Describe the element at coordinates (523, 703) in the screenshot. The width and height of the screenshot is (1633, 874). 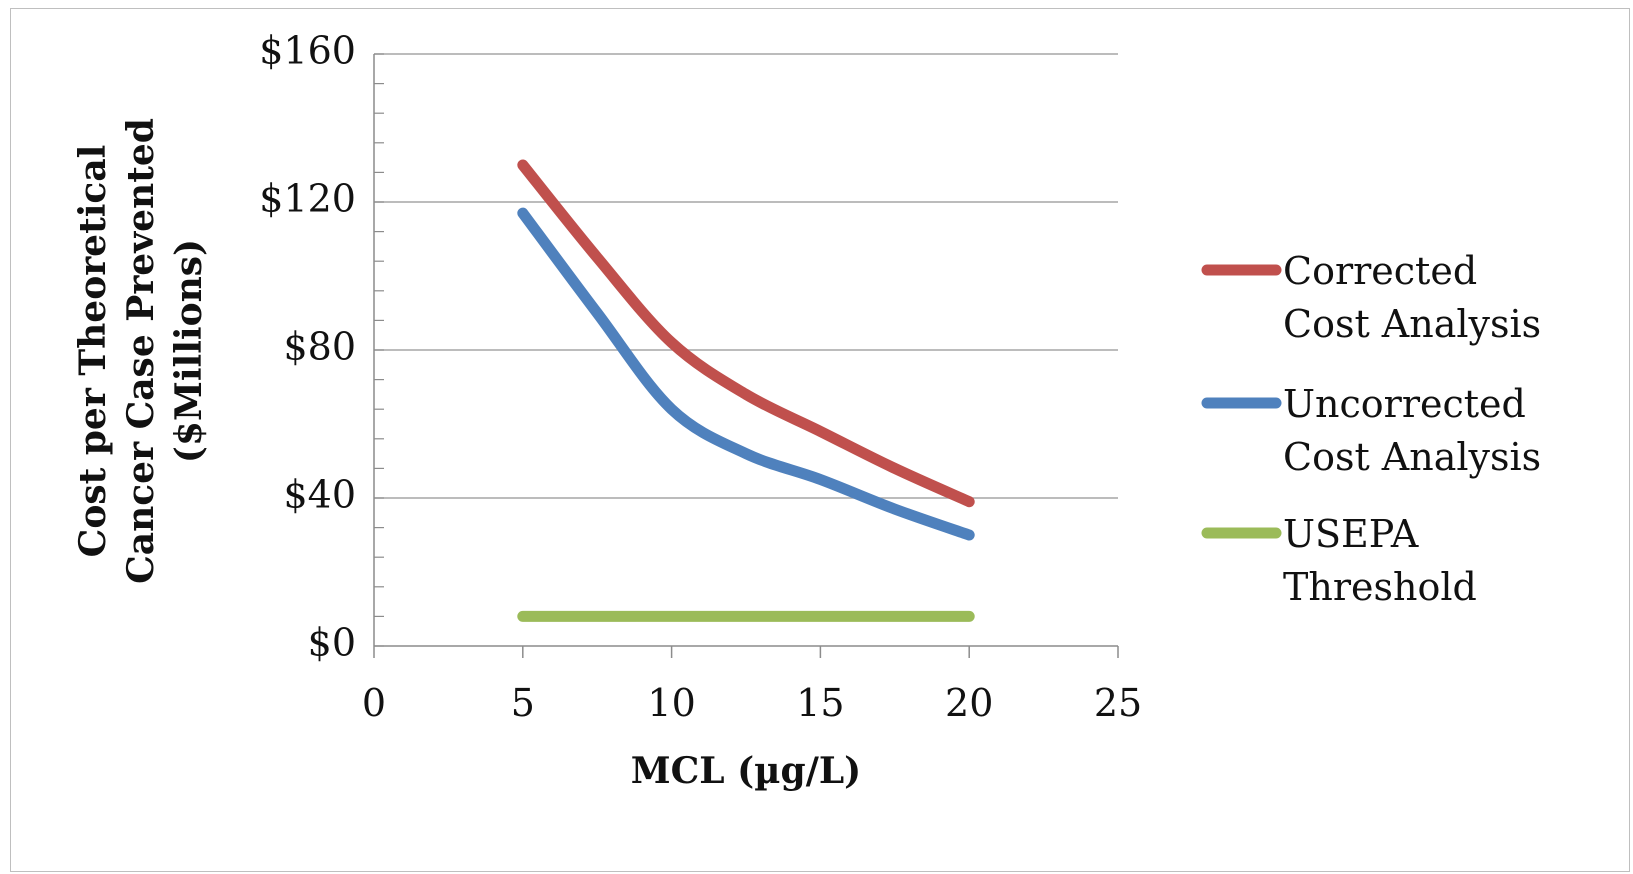
I see `x-tick-label-1: 5` at that location.